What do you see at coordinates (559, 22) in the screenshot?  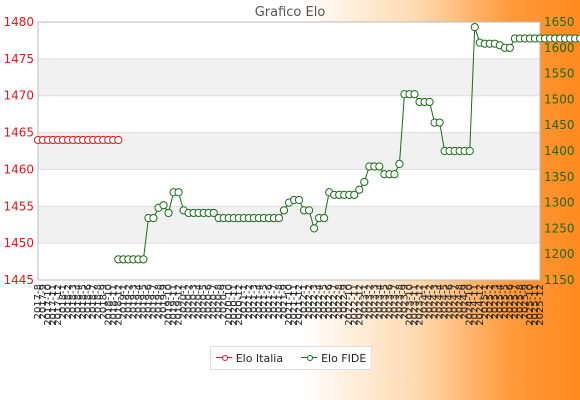 I see `right-tick-label: 1650` at bounding box center [559, 22].